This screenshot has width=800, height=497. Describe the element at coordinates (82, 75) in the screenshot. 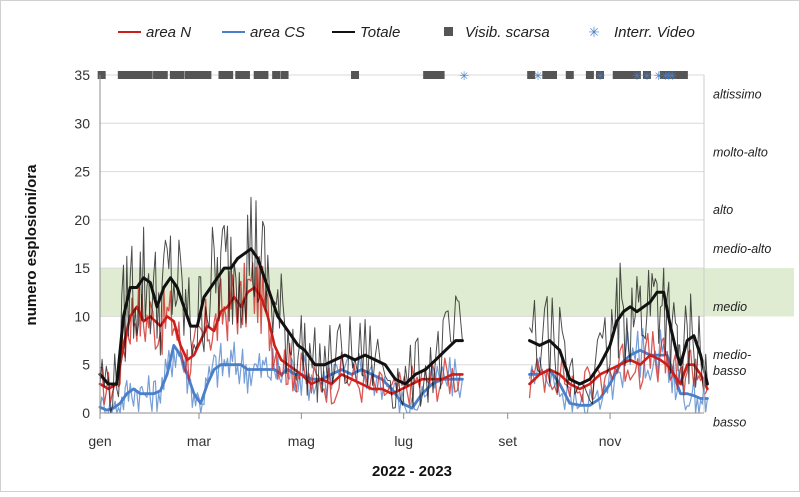

I see `y-tick-label: 35` at that location.